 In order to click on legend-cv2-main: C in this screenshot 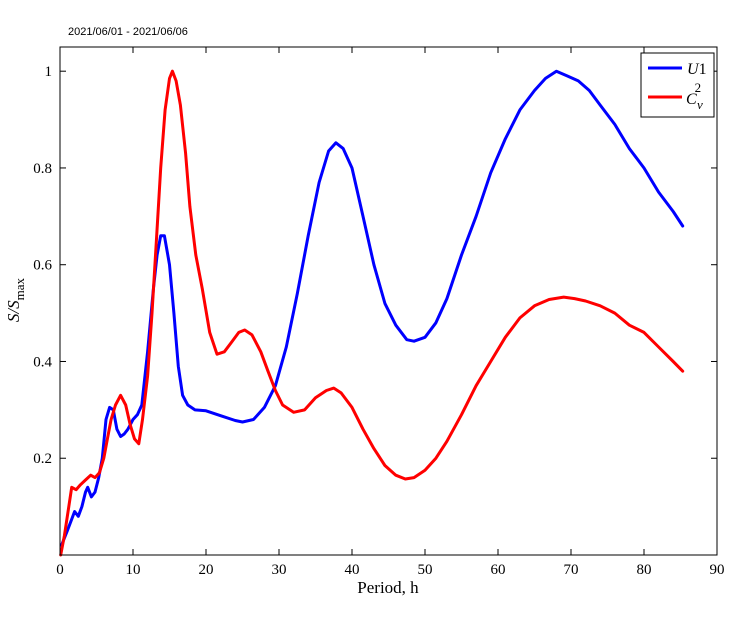, I will do `click(691, 99)`.